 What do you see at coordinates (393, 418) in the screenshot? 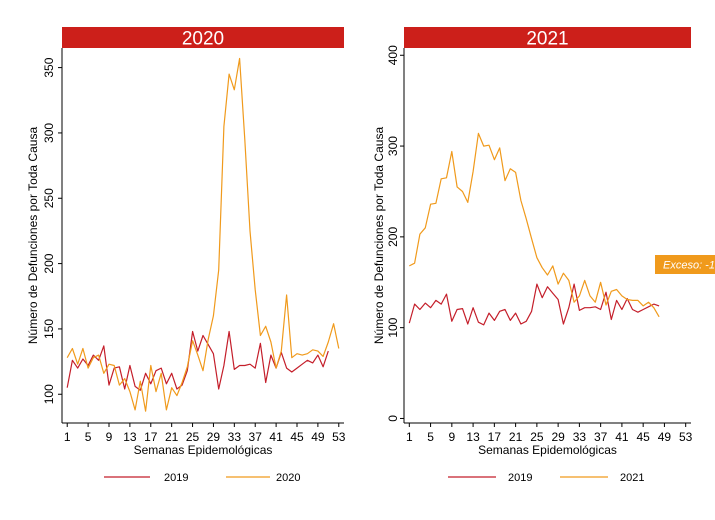
I see `y-tick-label: 0` at bounding box center [393, 418].